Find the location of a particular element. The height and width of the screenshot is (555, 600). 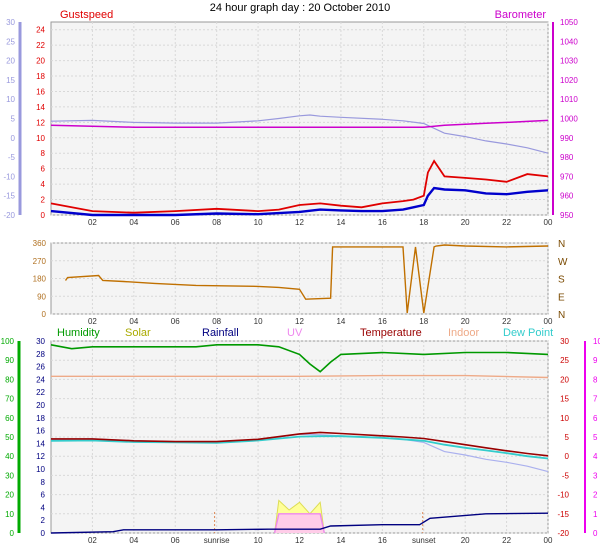

compass-label: E is located at coordinates (561, 297).